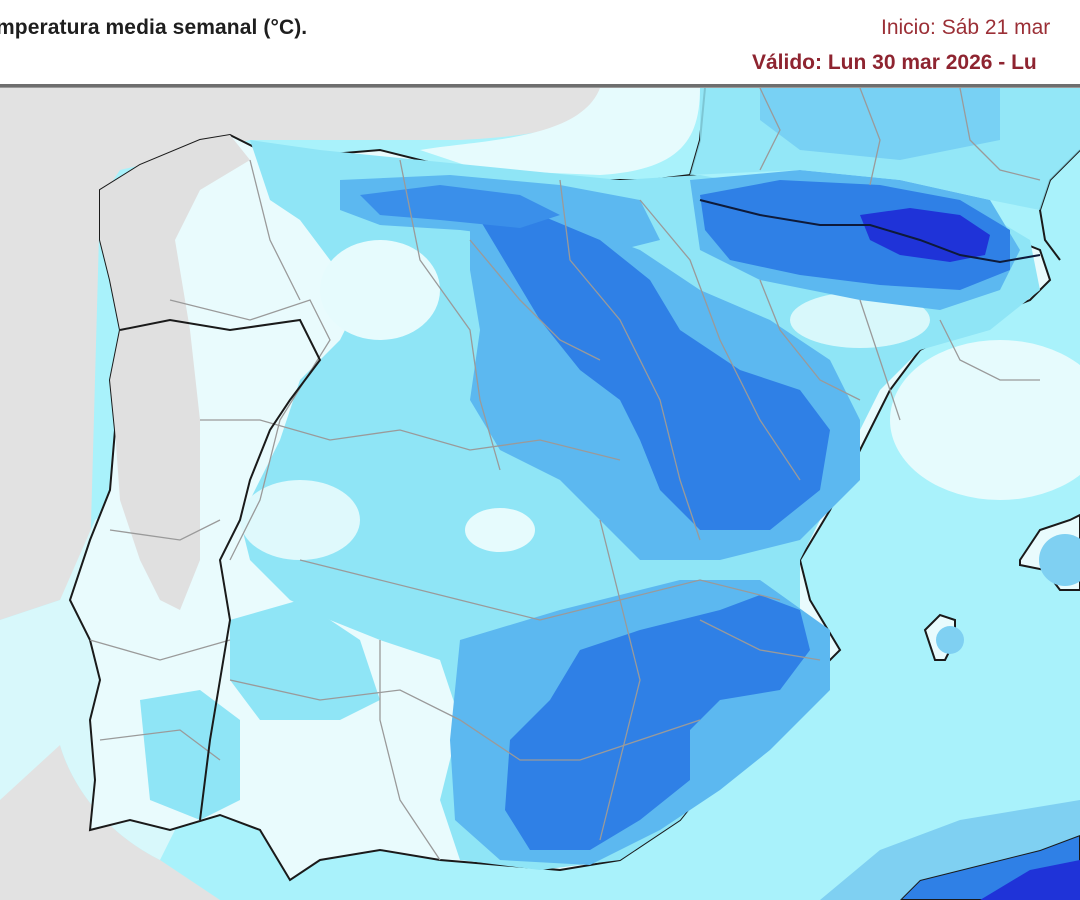 This screenshot has width=1080, height=900. I want to click on start-date-label: Inicio: Sáb 21 mar, so click(966, 27).